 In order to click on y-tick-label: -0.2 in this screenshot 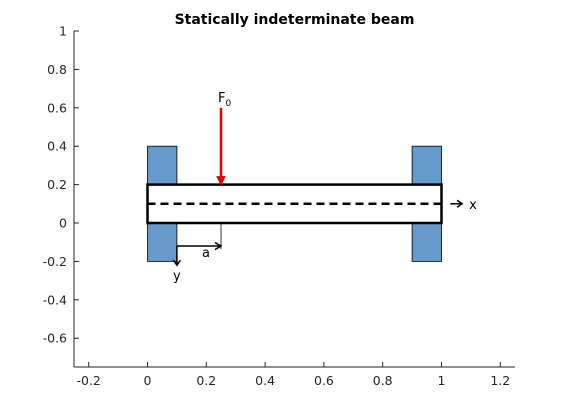, I will do `click(55, 261)`.